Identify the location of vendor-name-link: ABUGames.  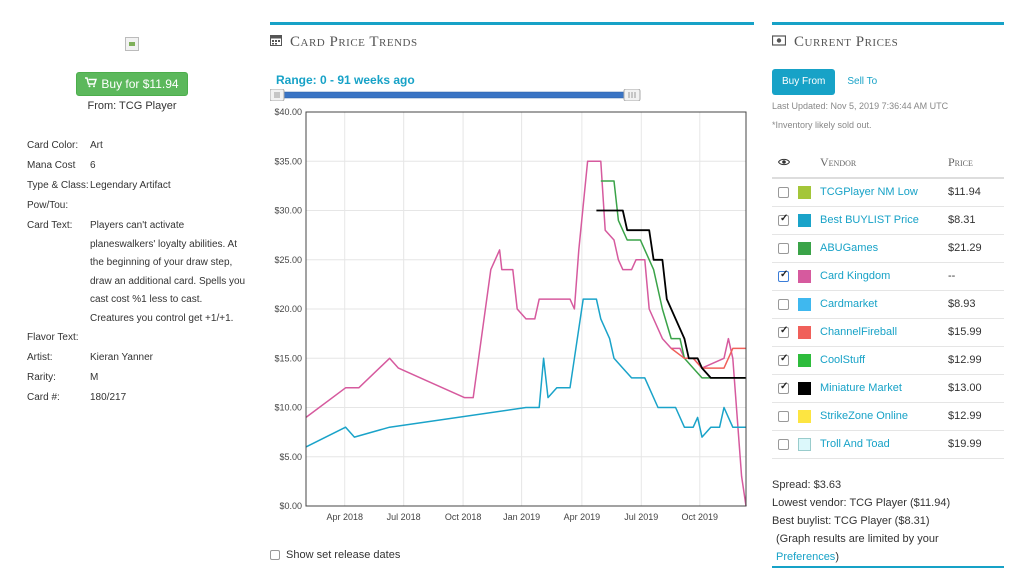
(849, 248).